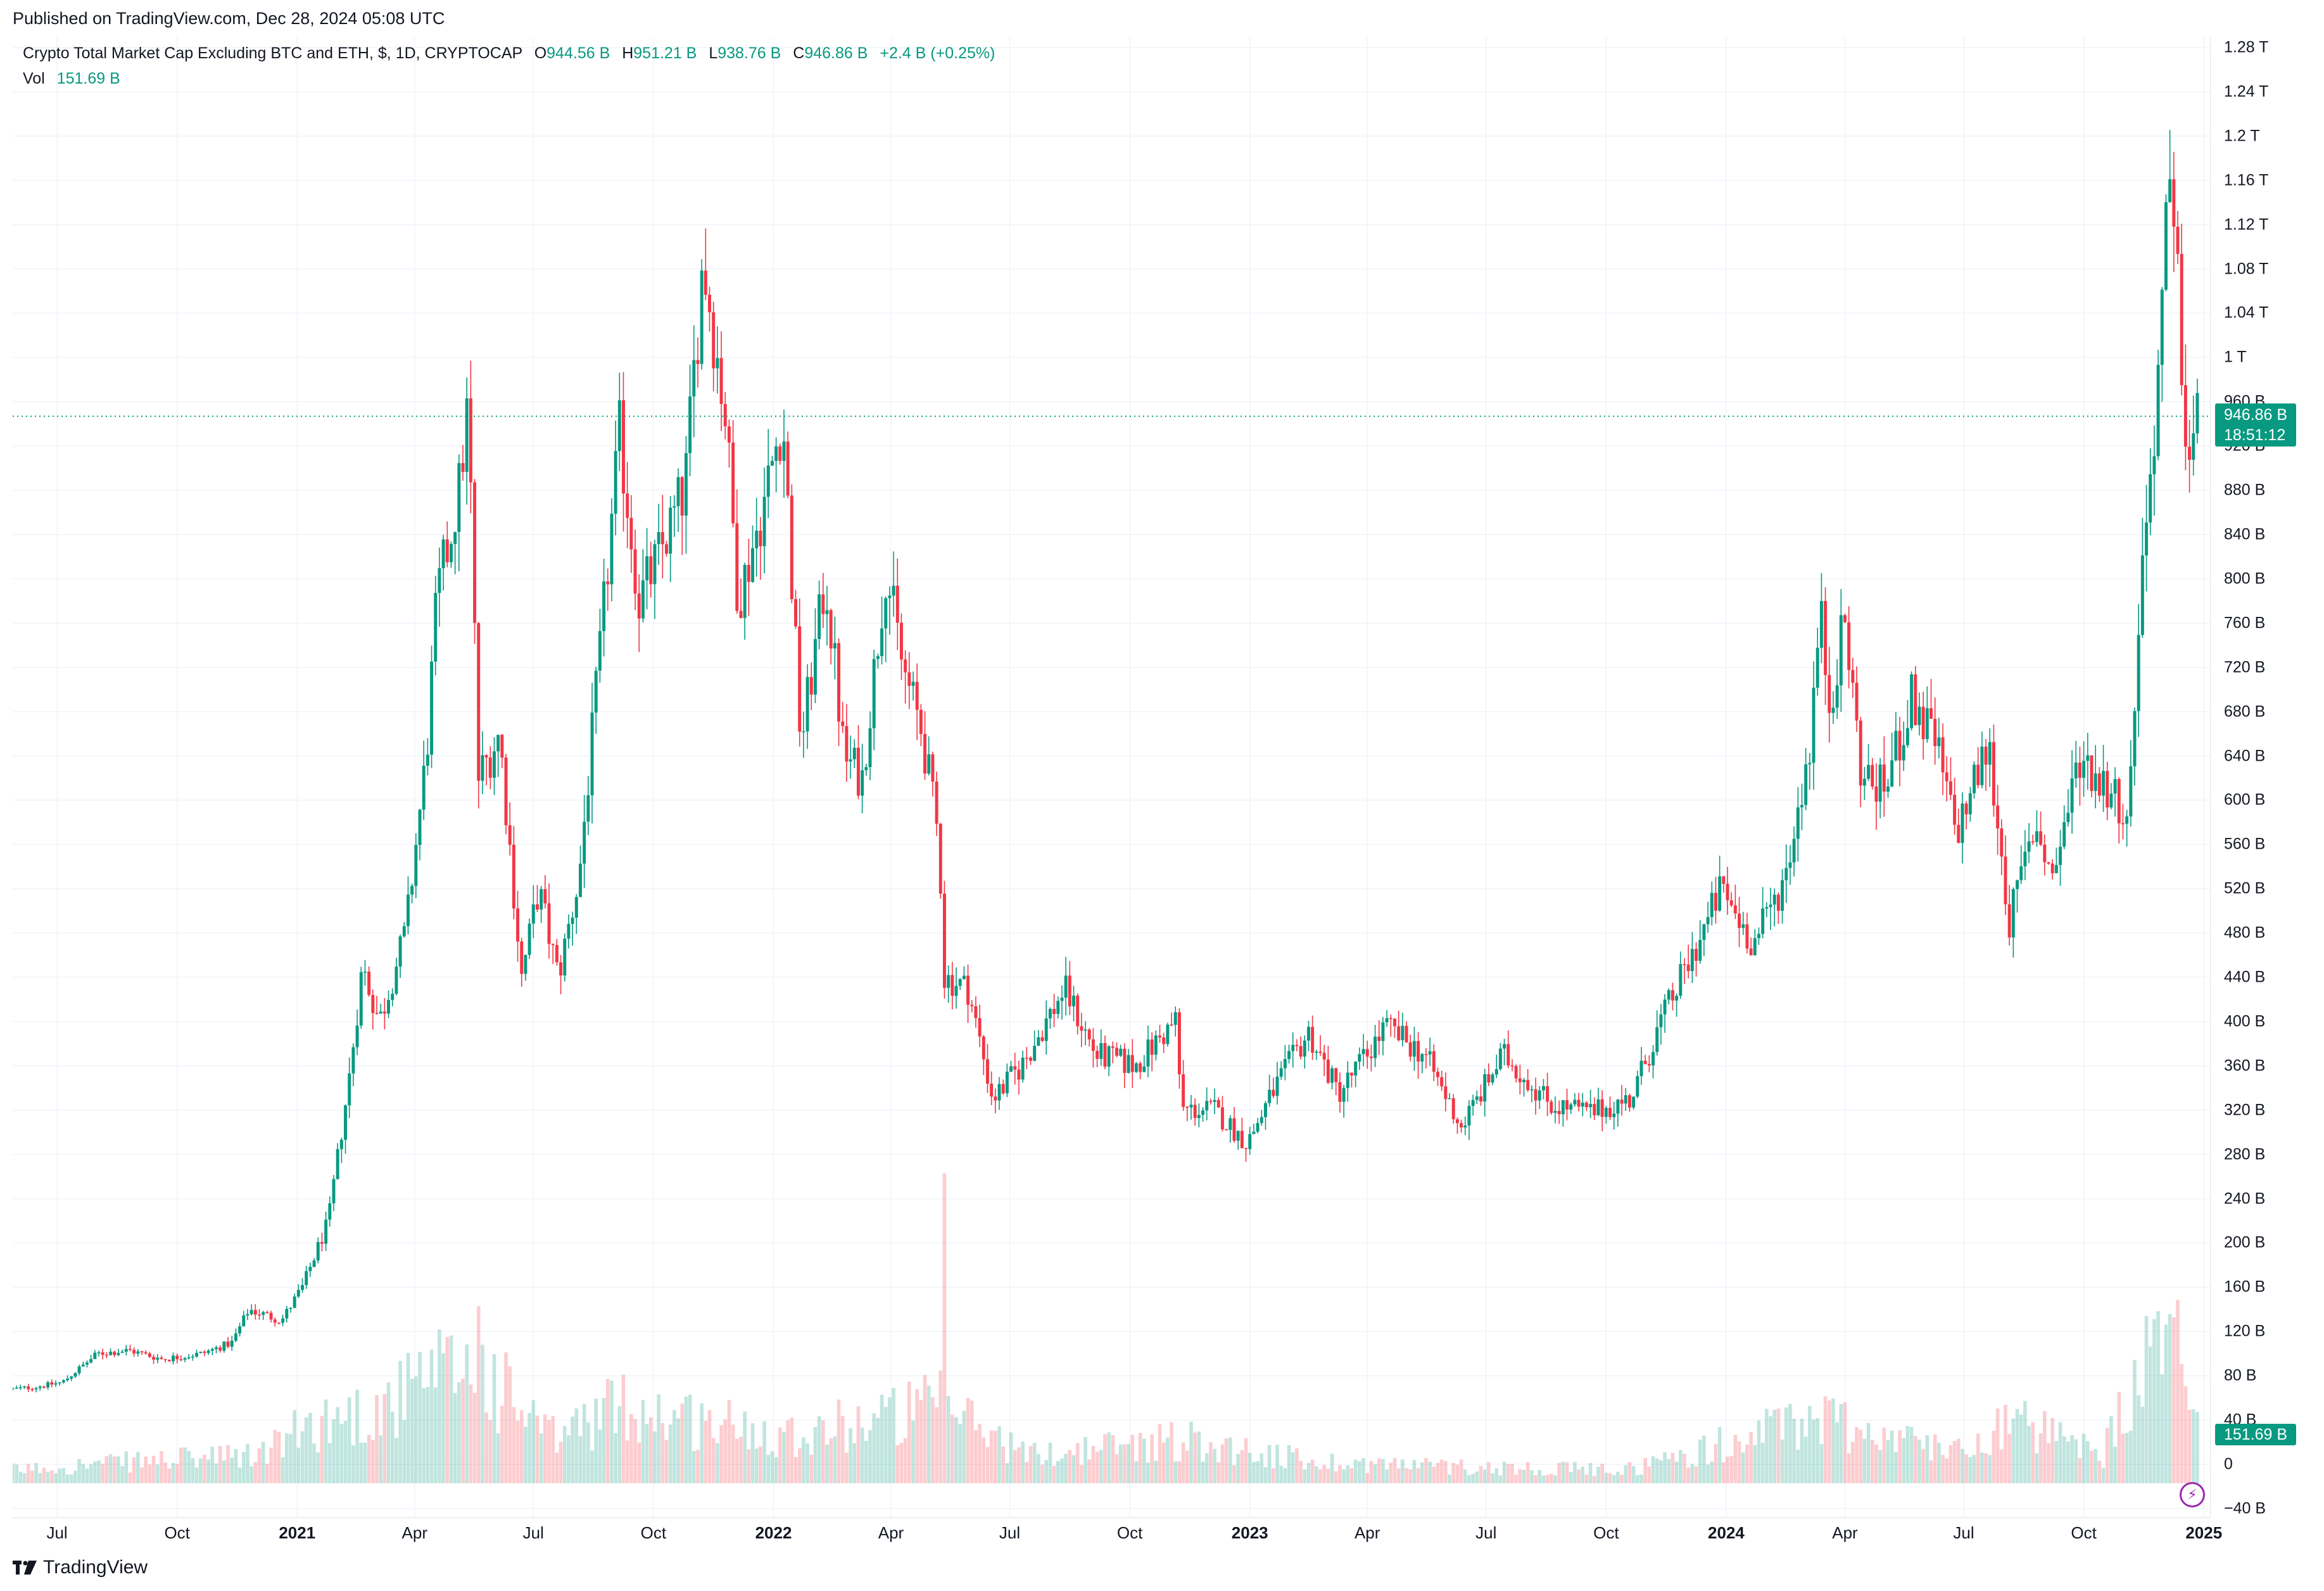 The height and width of the screenshot is (1591, 2324). I want to click on y-tick-label: 1.12 T, so click(2246, 224).